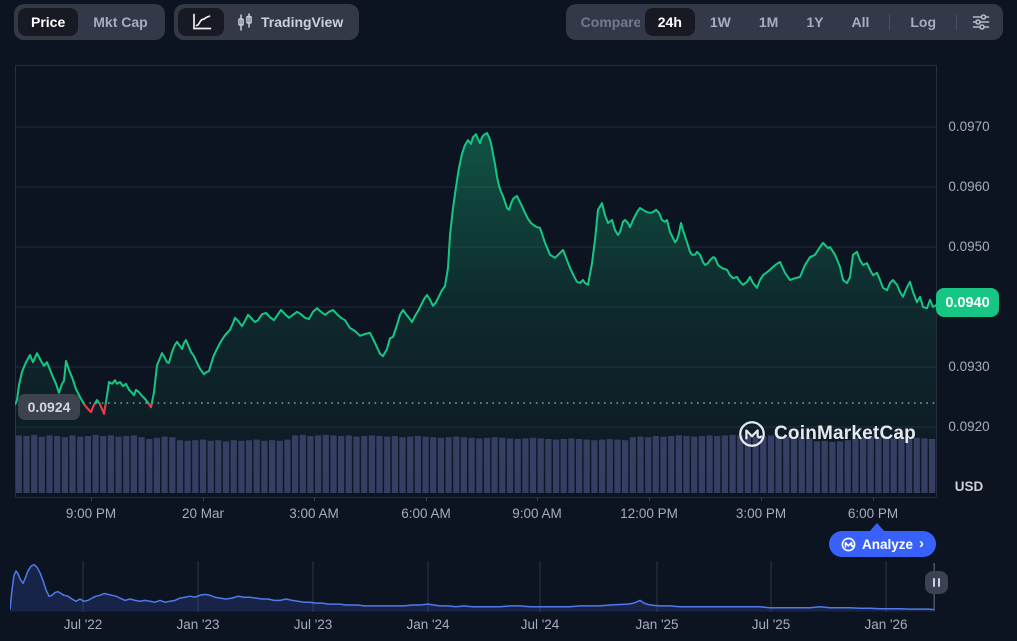  Describe the element at coordinates (720, 22) in the screenshot. I see `range-1w: 1W` at that location.